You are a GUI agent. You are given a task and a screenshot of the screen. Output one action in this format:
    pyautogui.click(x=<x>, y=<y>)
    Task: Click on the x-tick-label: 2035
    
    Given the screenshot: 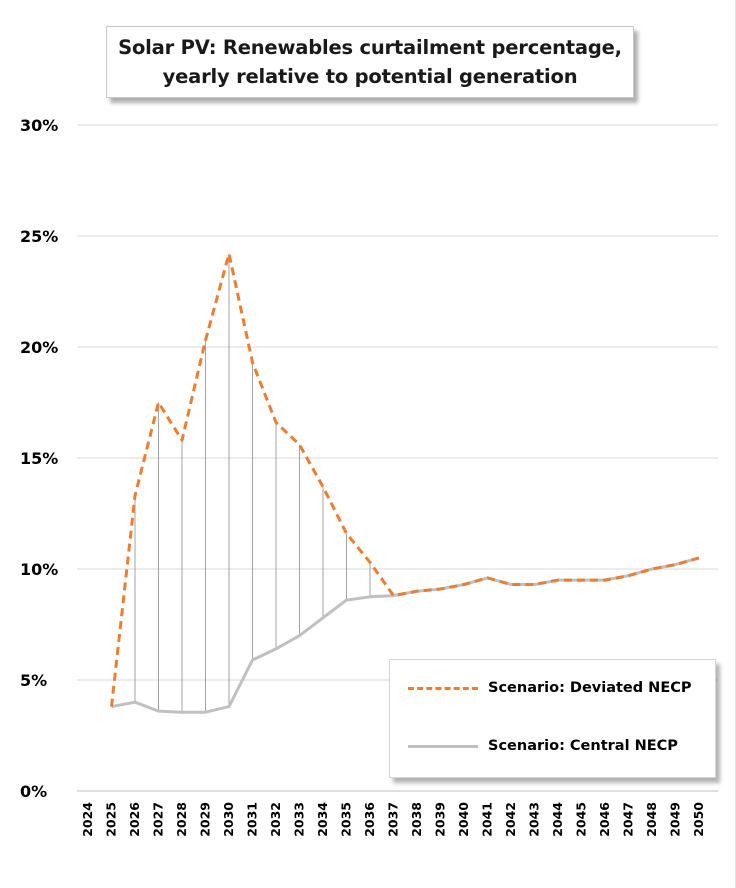 What is the action you would take?
    pyautogui.click(x=346, y=819)
    